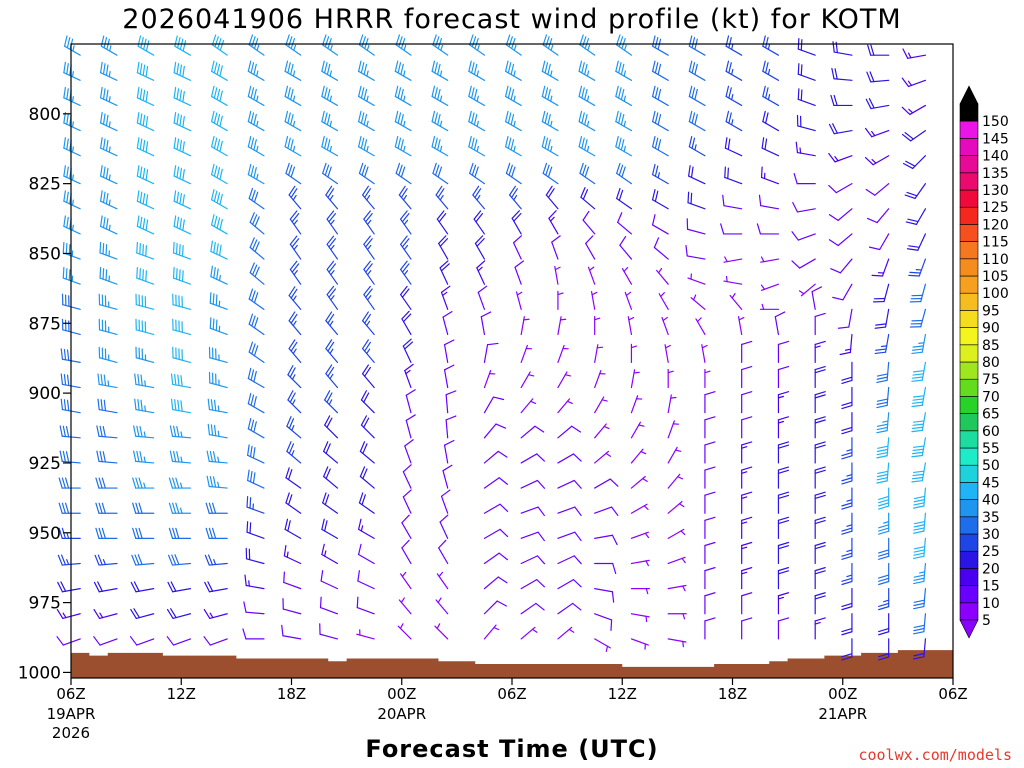 This screenshot has height=768, width=1024. What do you see at coordinates (935, 755) in the screenshot?
I see `credit-link: coolwx.com/models` at bounding box center [935, 755].